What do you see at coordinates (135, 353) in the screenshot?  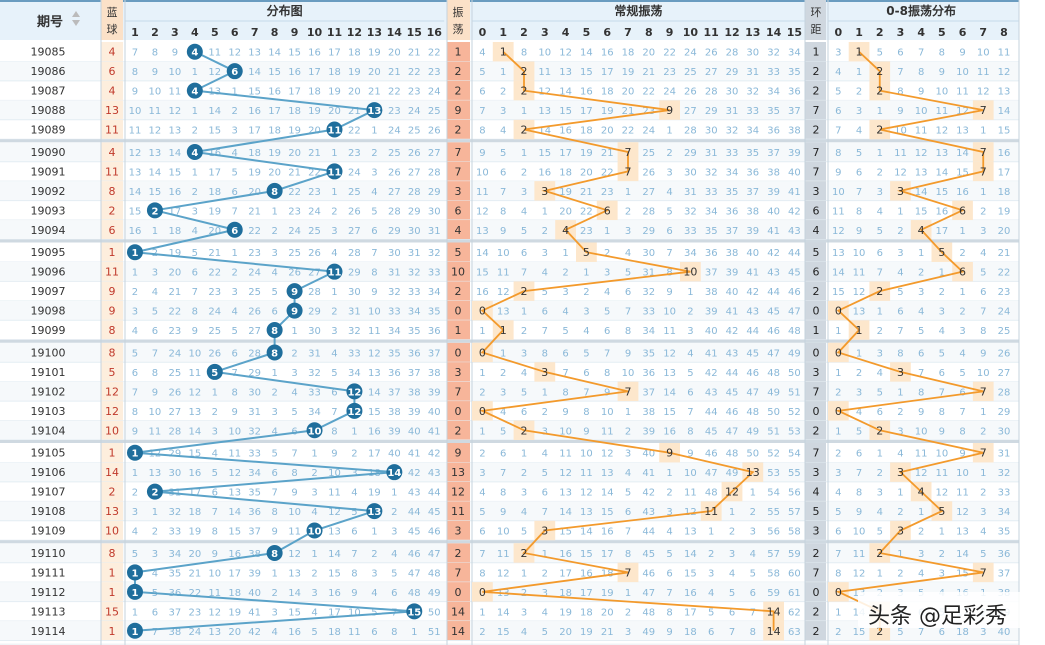 I see `dist-miss-cell: 5` at bounding box center [135, 353].